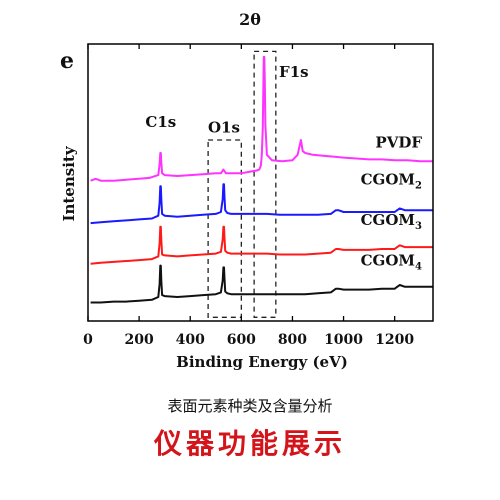 This screenshot has width=500, height=500. I want to click on series-label-cgom3: CGOM3, so click(391, 221).